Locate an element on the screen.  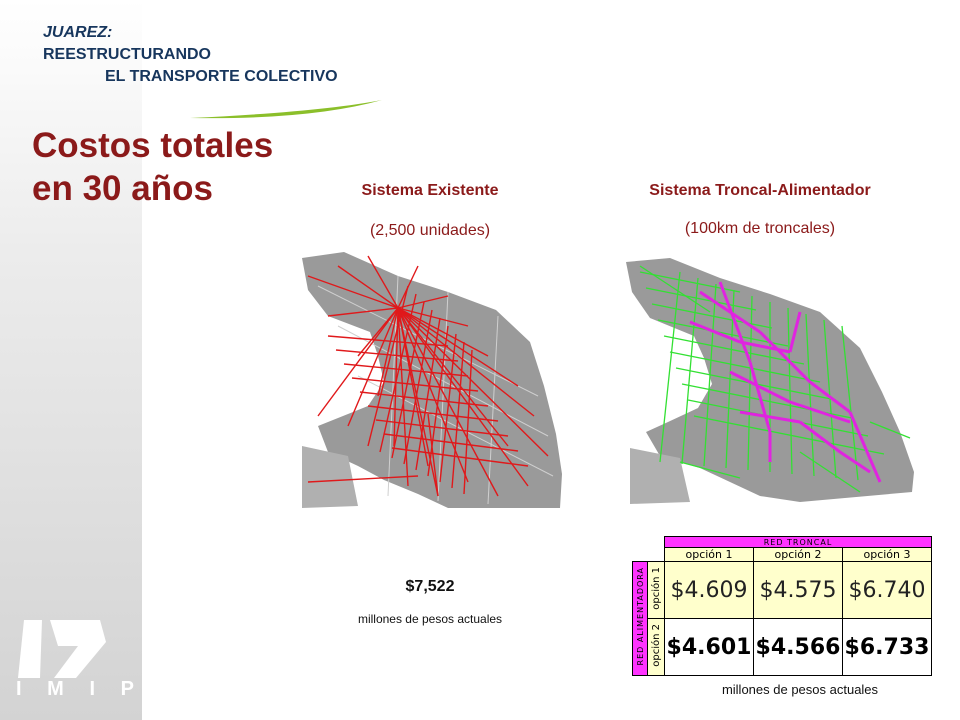
existing-cost-unit: millones de pesos actuales is located at coordinates (430, 619).